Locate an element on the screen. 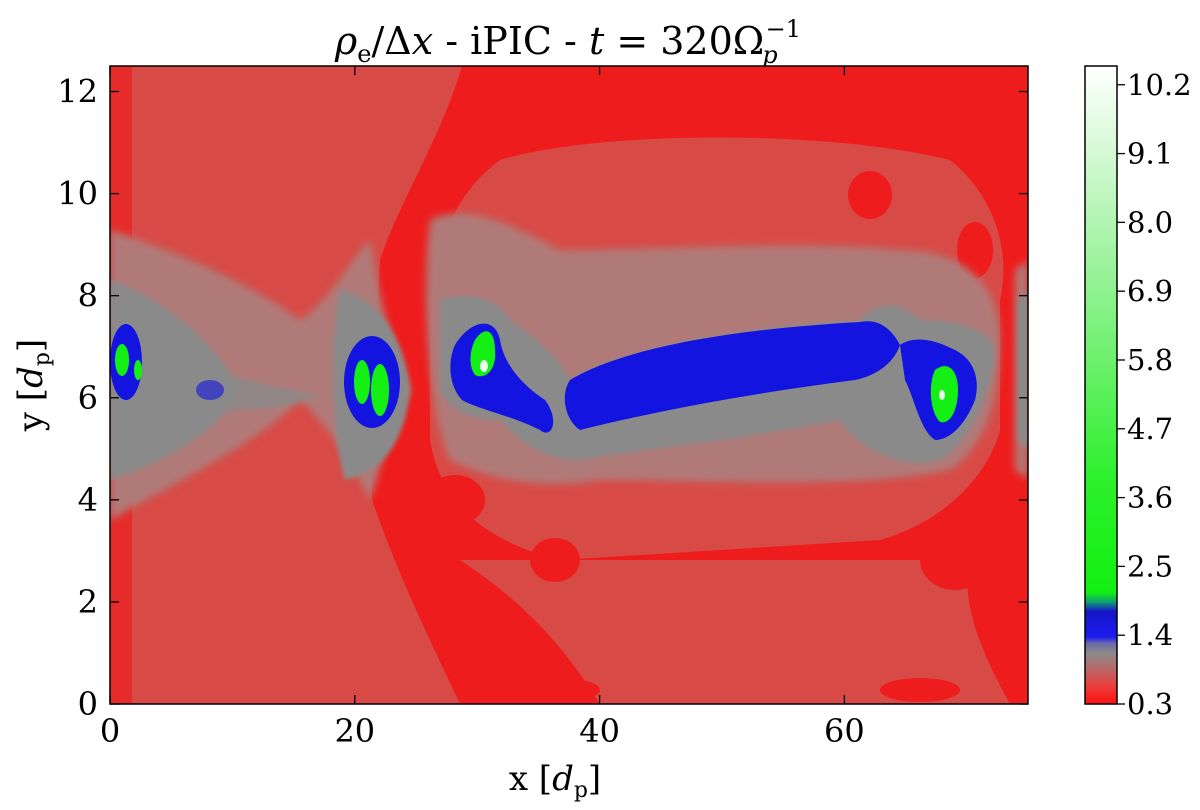  colorbar-tick-label: 0.3 is located at coordinates (1150, 704).